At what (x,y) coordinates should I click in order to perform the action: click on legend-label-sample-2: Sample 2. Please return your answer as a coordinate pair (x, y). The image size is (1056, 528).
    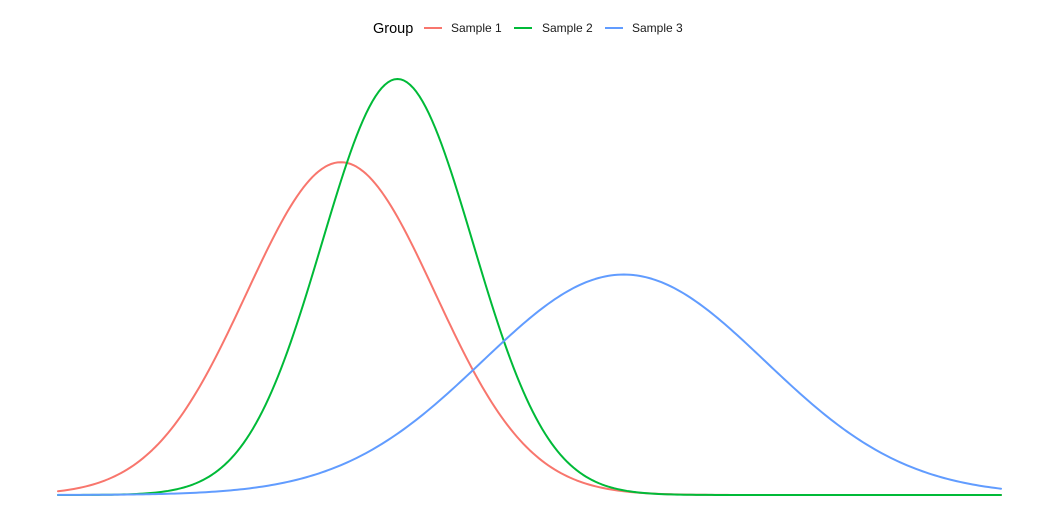
    Looking at the image, I should click on (567, 28).